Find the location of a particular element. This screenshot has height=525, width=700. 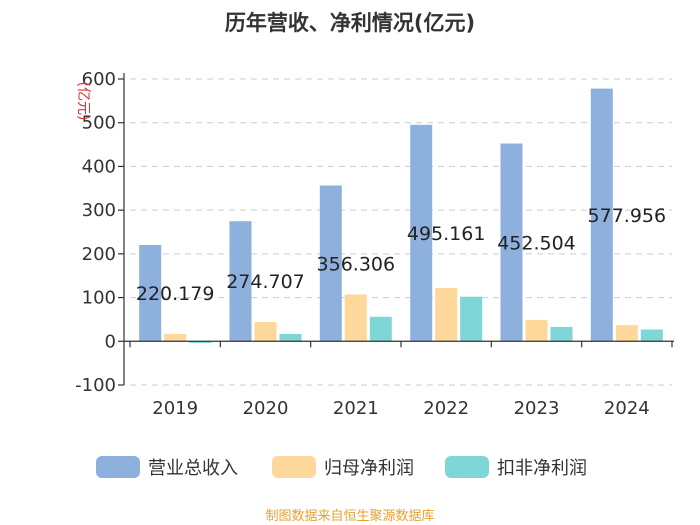

bar-net-profit-2024 is located at coordinates (626, 333).